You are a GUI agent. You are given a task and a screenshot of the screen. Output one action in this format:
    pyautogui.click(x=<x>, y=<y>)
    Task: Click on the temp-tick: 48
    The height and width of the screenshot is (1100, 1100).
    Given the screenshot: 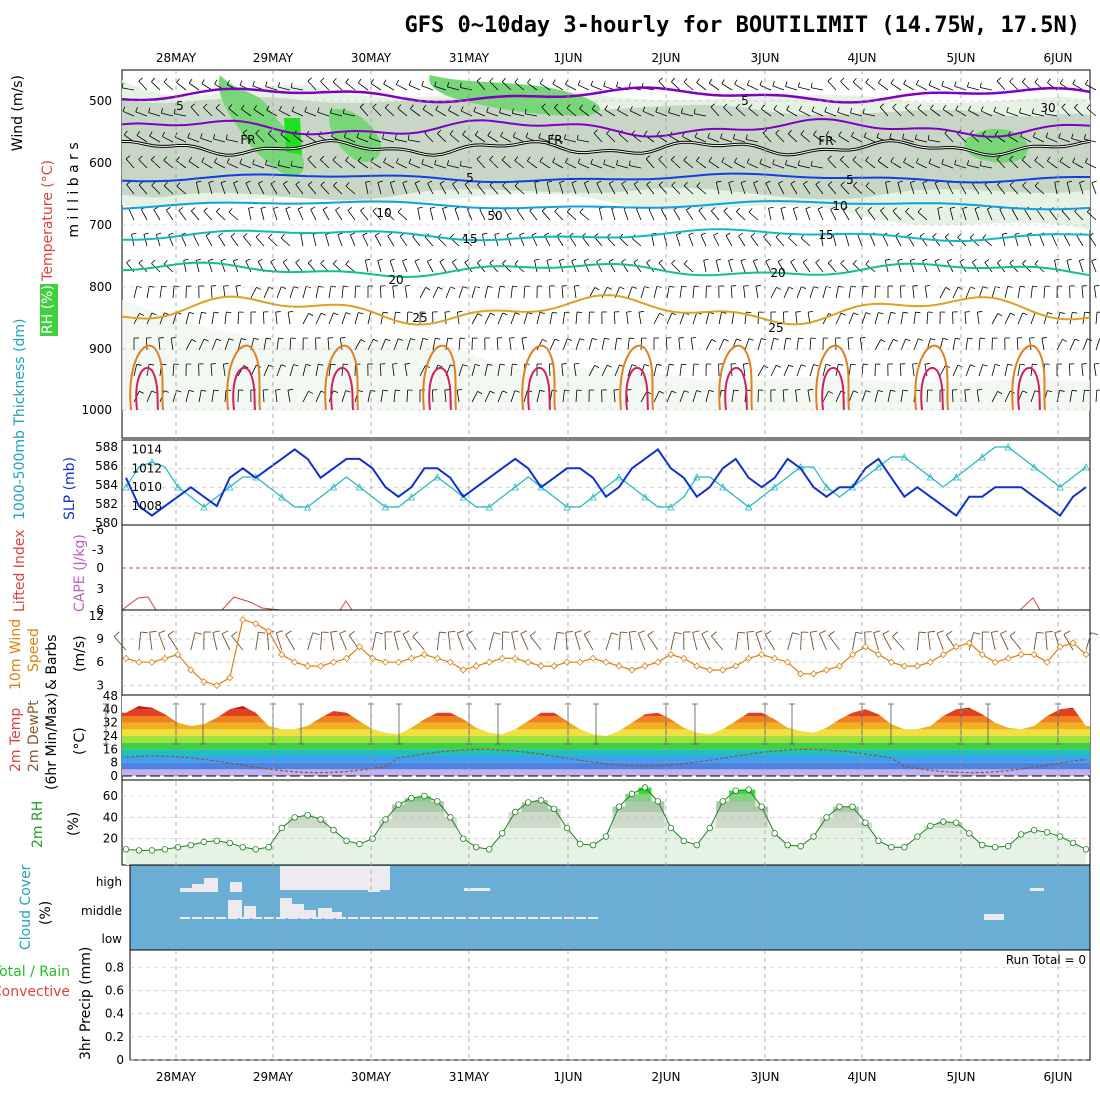 What is the action you would take?
    pyautogui.click(x=110, y=696)
    